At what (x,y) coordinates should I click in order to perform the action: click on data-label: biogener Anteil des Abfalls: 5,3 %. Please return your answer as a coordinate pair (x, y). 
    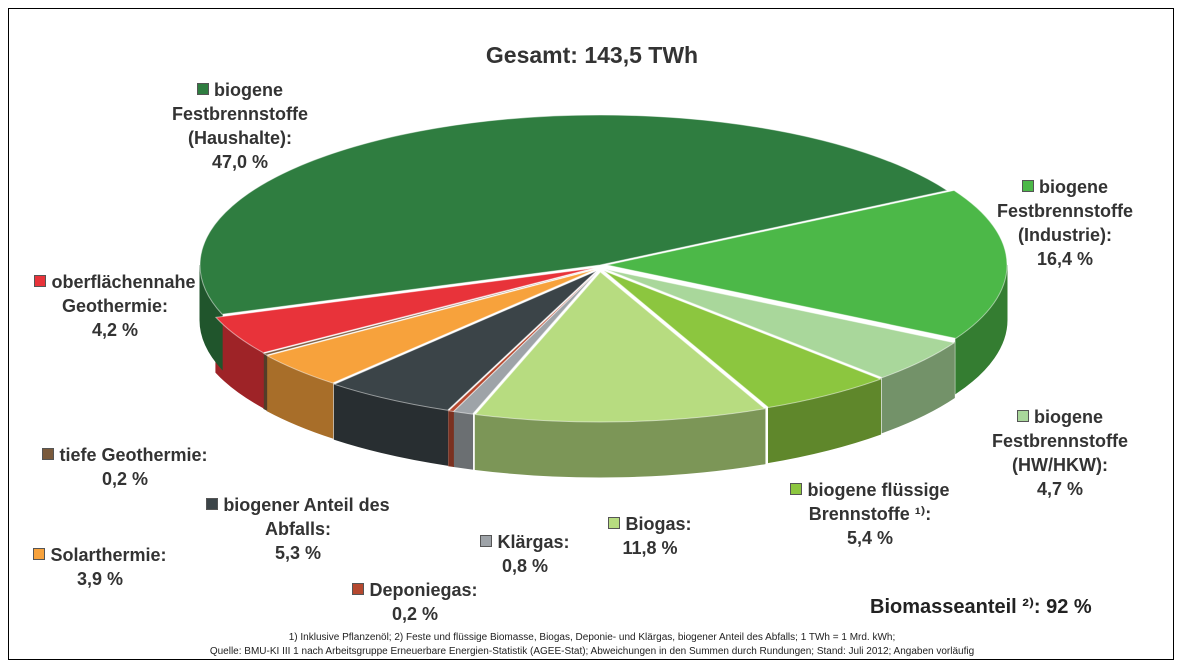
    Looking at the image, I should click on (298, 529).